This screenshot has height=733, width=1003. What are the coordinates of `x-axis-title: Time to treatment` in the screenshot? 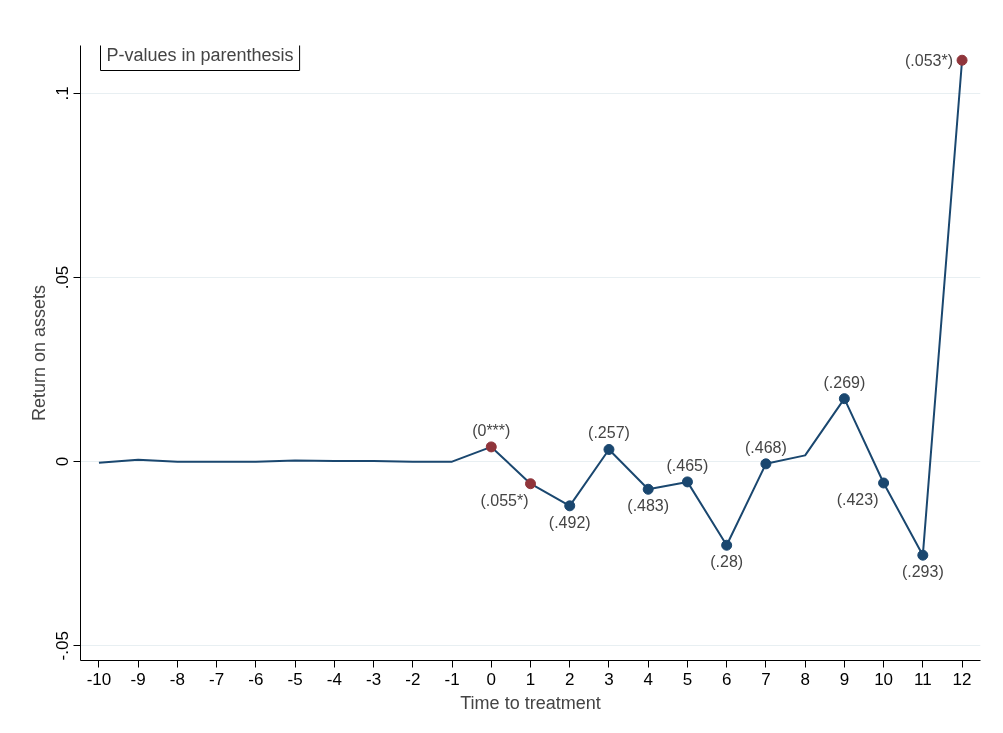 It's located at (530, 702).